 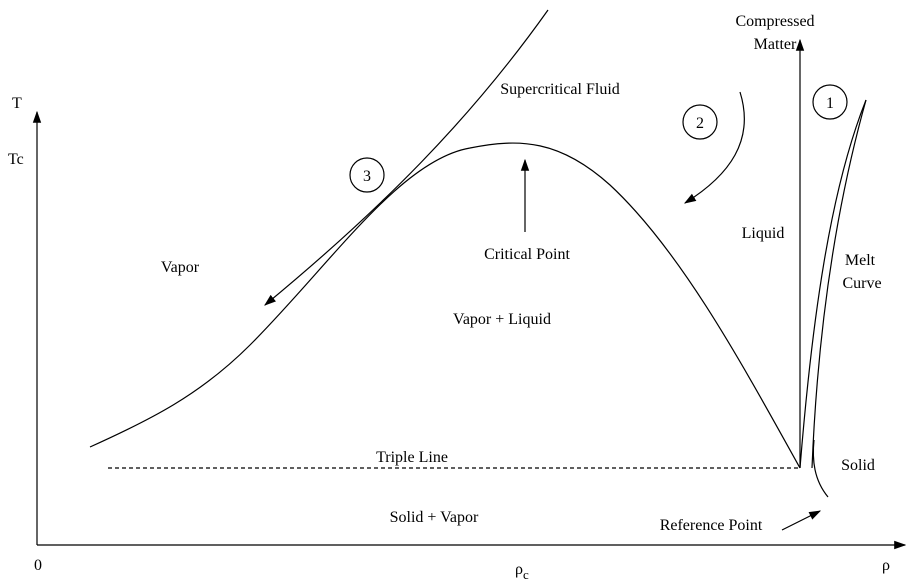 What do you see at coordinates (711, 525) in the screenshot?
I see `annotation: Reference Point` at bounding box center [711, 525].